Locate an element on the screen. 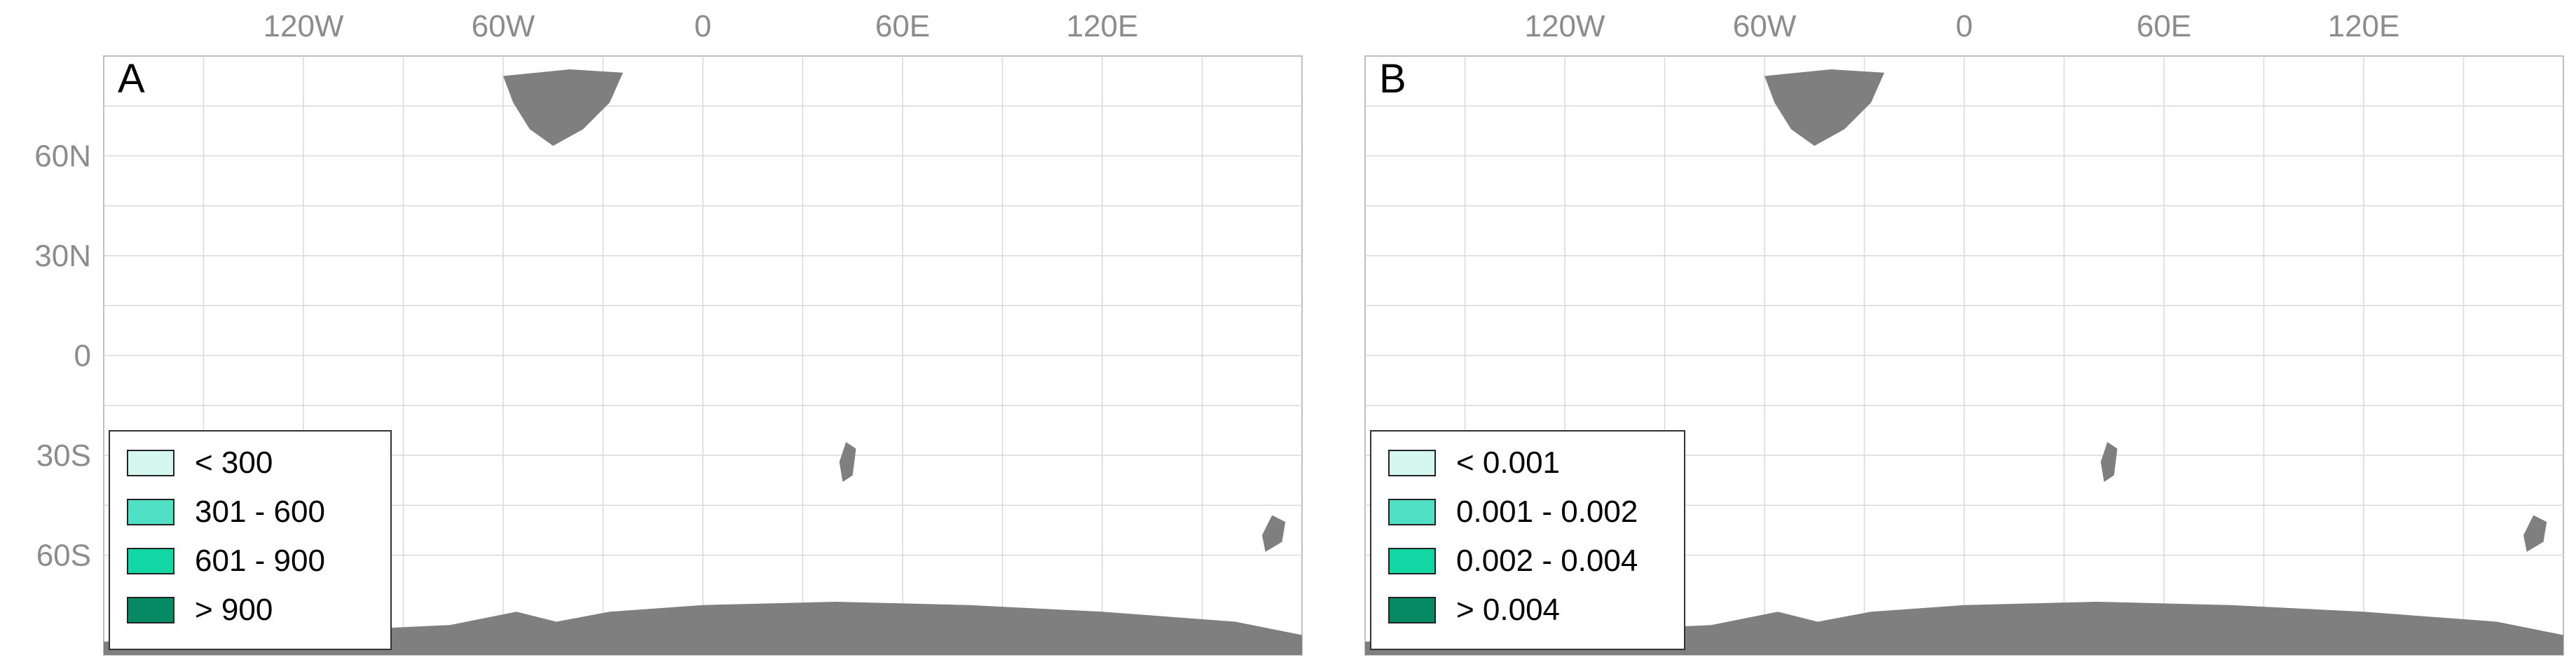  longitude-label: 0 is located at coordinates (702, 26).